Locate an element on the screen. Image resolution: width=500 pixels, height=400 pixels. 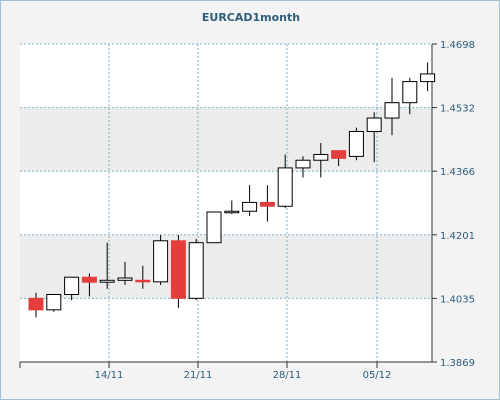
y-tick-label: 1.3869 is located at coordinates (457, 363).